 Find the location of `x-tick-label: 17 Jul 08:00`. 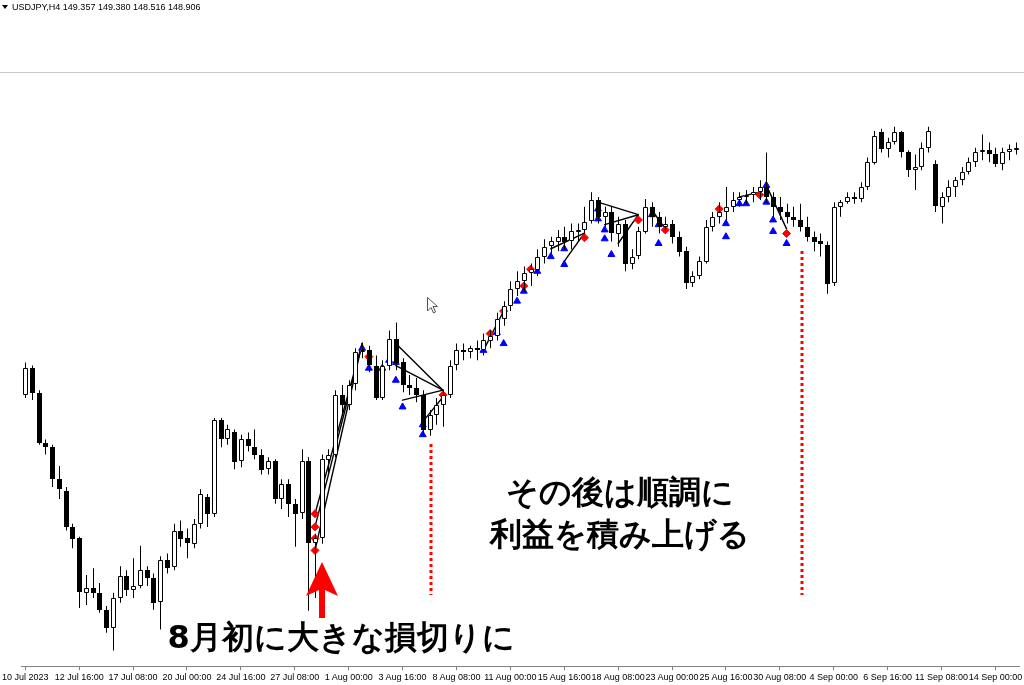

x-tick-label: 17 Jul 08:00 is located at coordinates (133, 677).